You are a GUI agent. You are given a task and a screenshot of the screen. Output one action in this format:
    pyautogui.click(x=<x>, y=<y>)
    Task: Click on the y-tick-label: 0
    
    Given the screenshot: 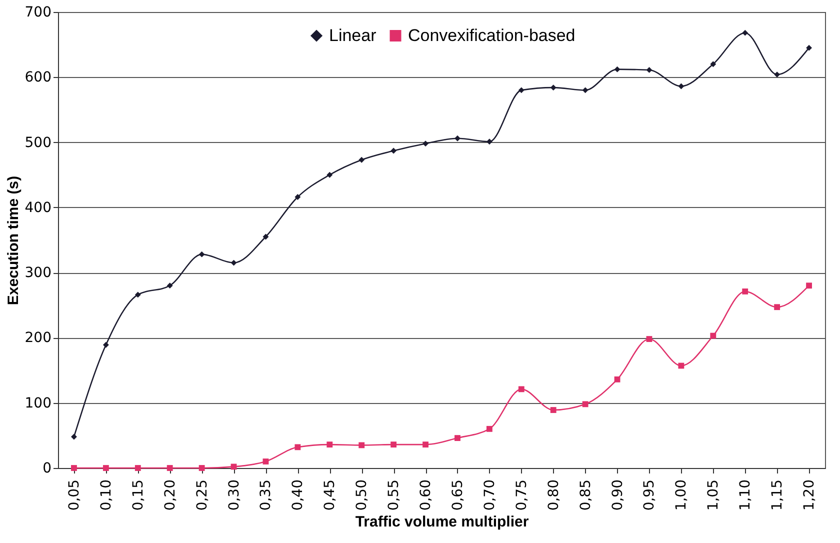 What is the action you would take?
    pyautogui.click(x=47, y=468)
    